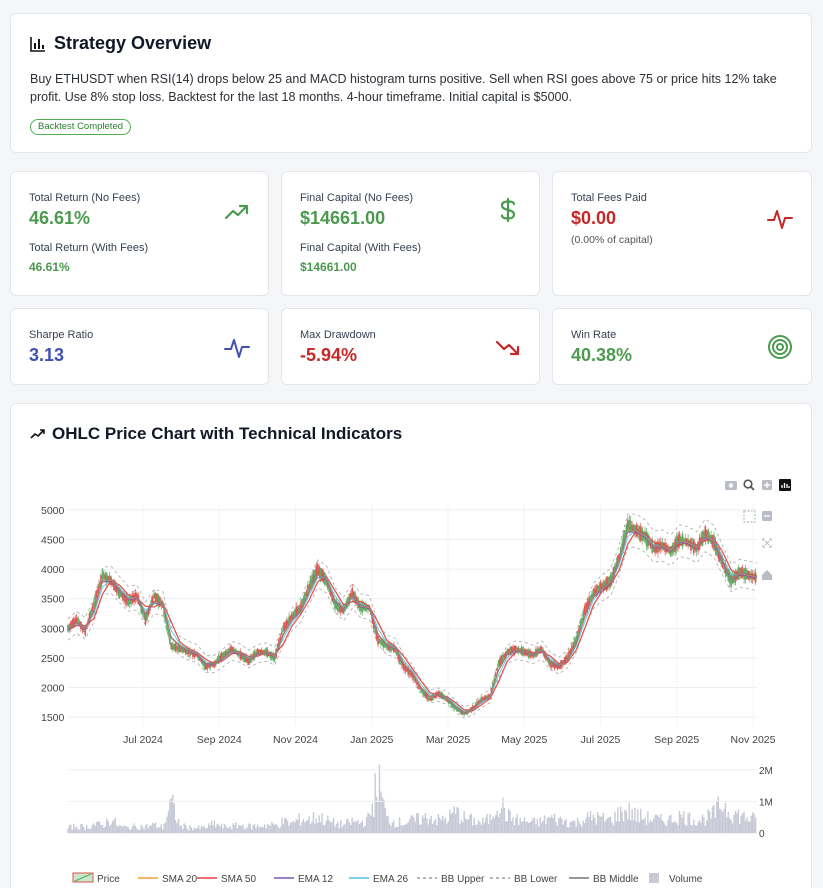 This screenshot has height=888, width=823. I want to click on zoom-in-icon, so click(767, 485).